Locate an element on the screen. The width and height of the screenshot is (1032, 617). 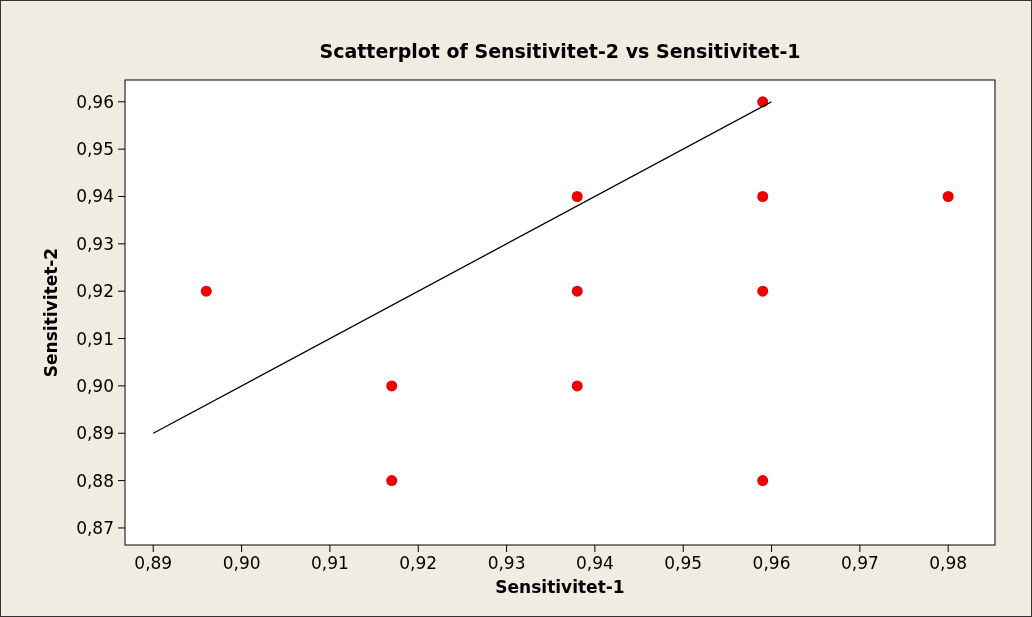
y-axis-title: Sensitivitet-2 is located at coordinates (51, 312).